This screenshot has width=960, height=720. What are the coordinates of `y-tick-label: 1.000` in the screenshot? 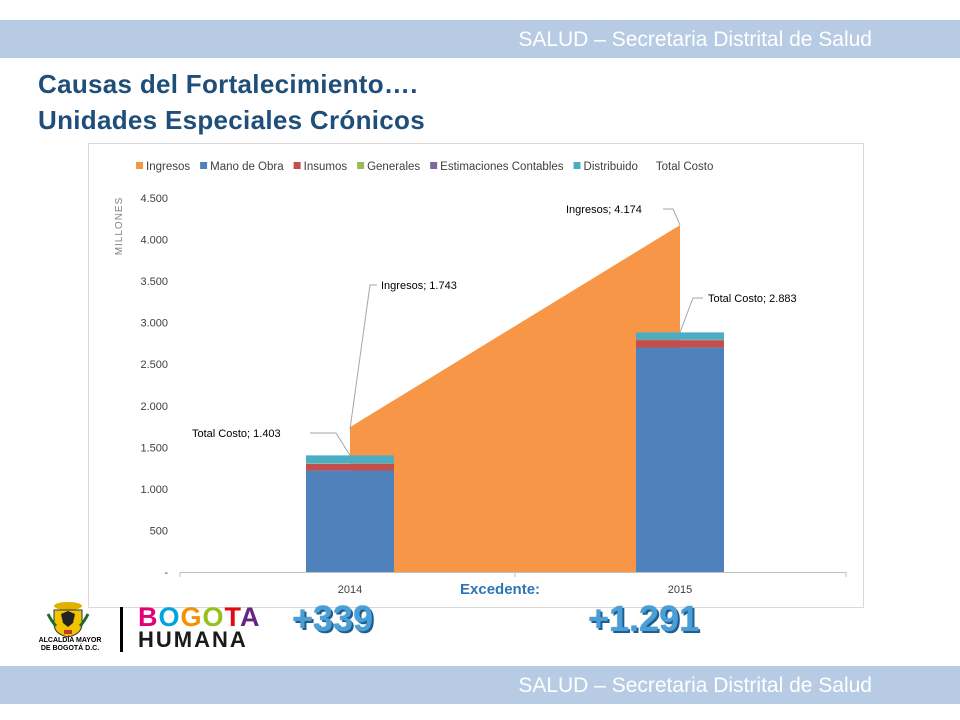 It's located at (154, 490).